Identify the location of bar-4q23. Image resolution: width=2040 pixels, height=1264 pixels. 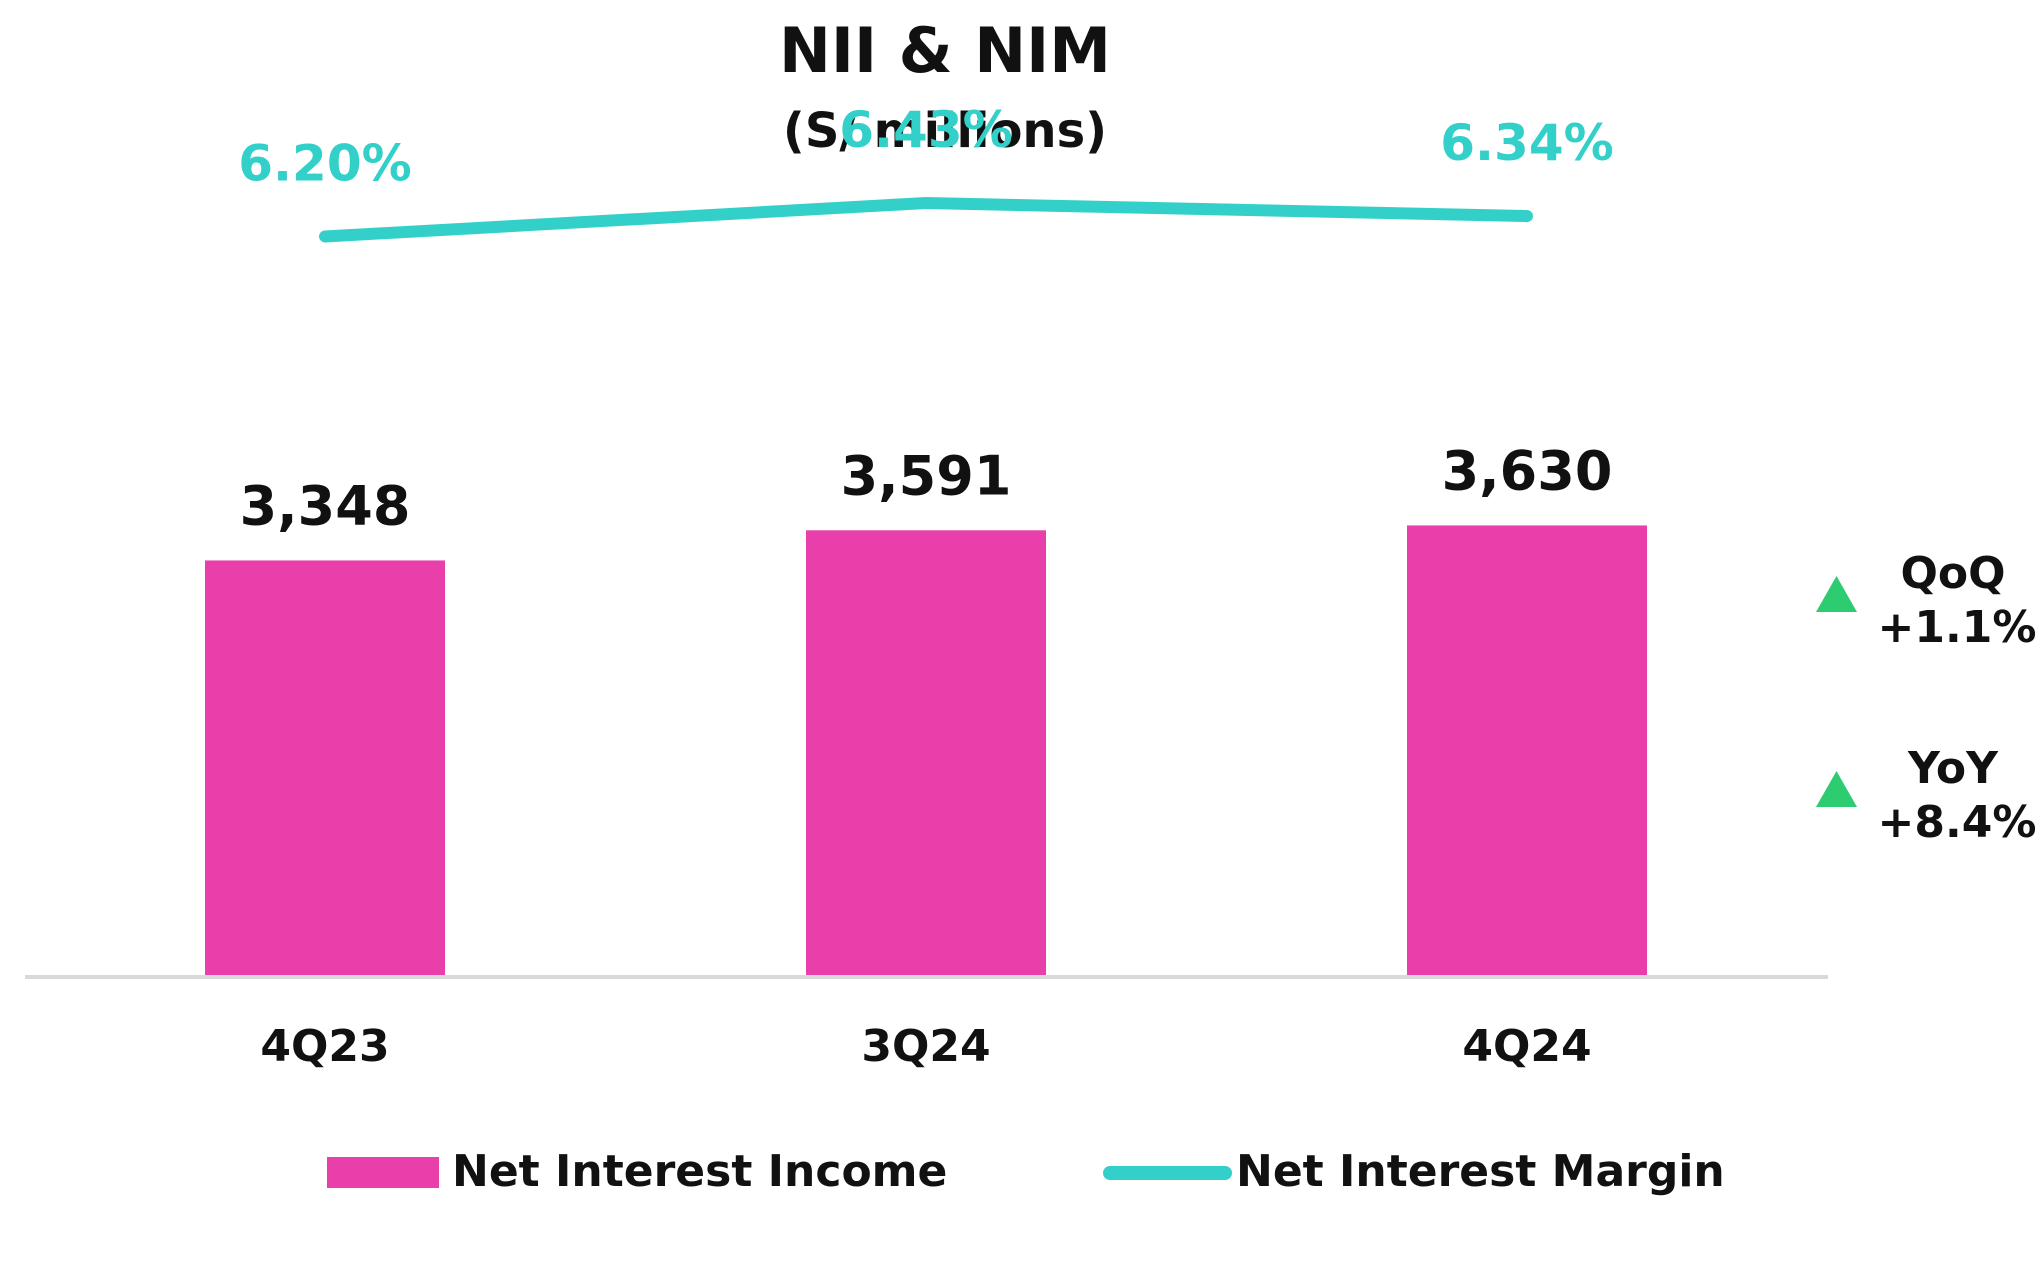
(325, 768).